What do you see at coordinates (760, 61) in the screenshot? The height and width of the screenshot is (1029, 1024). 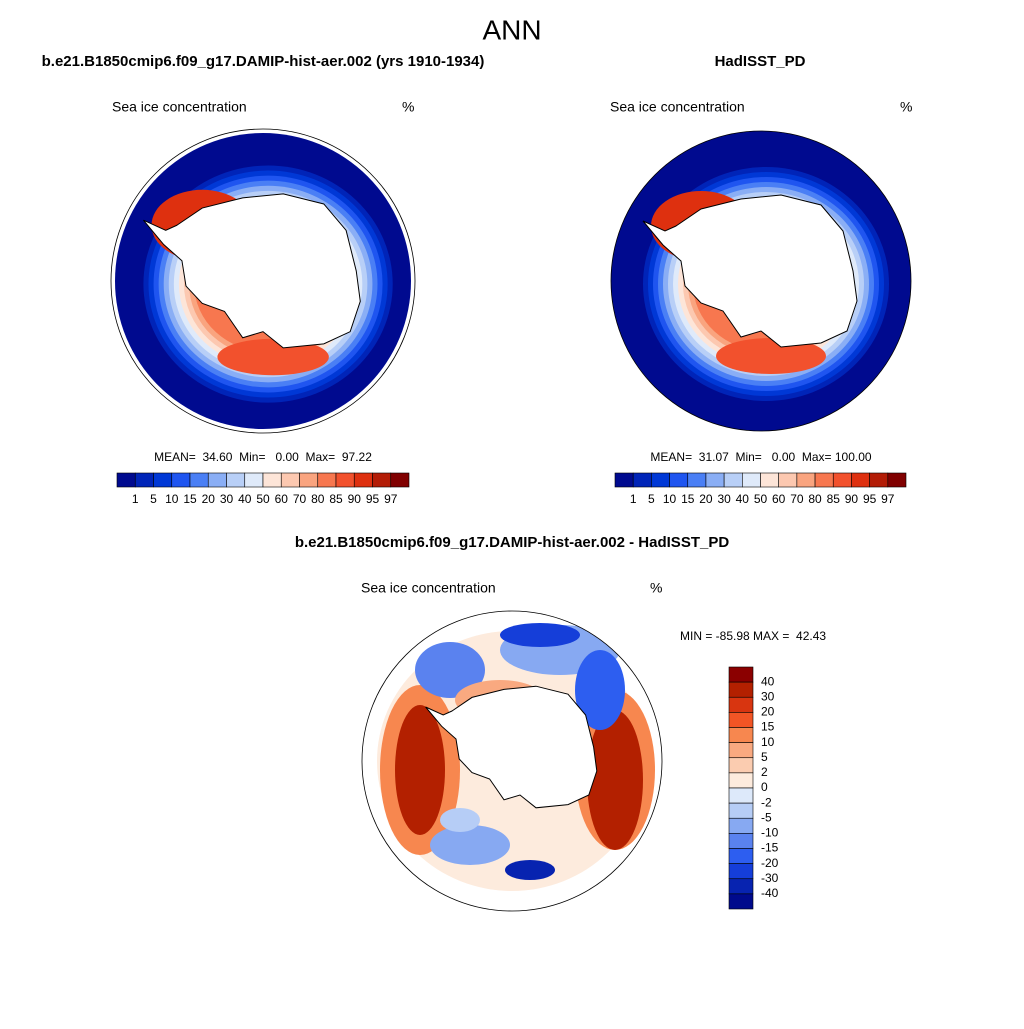 I see `panel-title: HadISST_PD` at bounding box center [760, 61].